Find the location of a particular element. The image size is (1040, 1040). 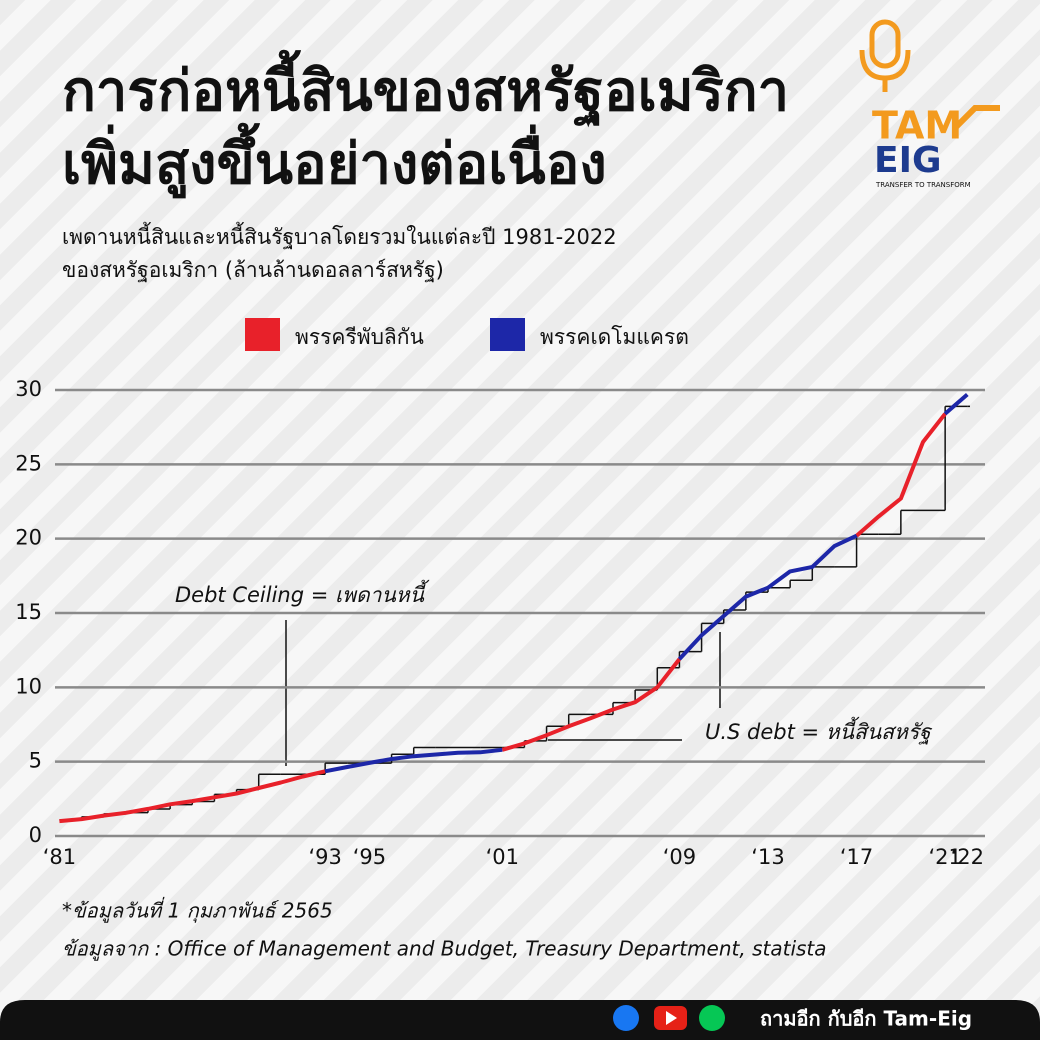

x-tick-label: ‘13 is located at coordinates (767, 857).